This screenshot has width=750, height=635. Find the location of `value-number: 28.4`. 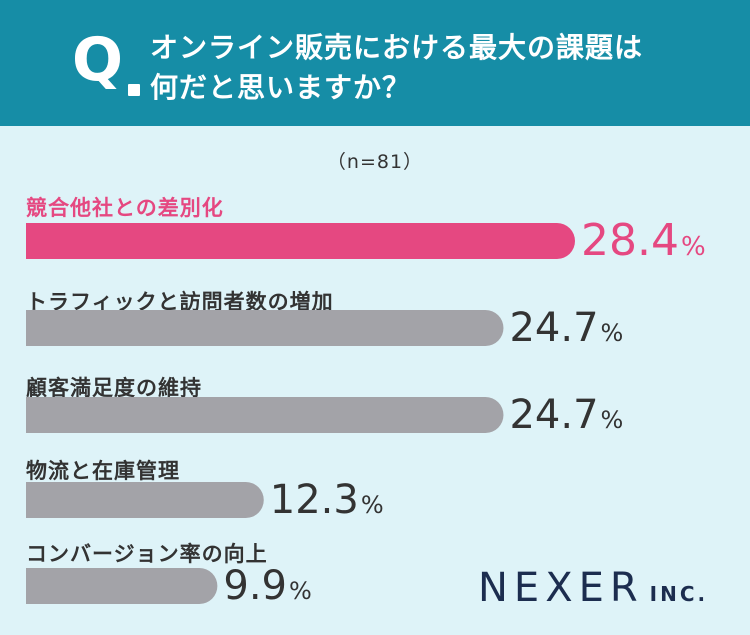

value-number: 28.4 is located at coordinates (630, 240).